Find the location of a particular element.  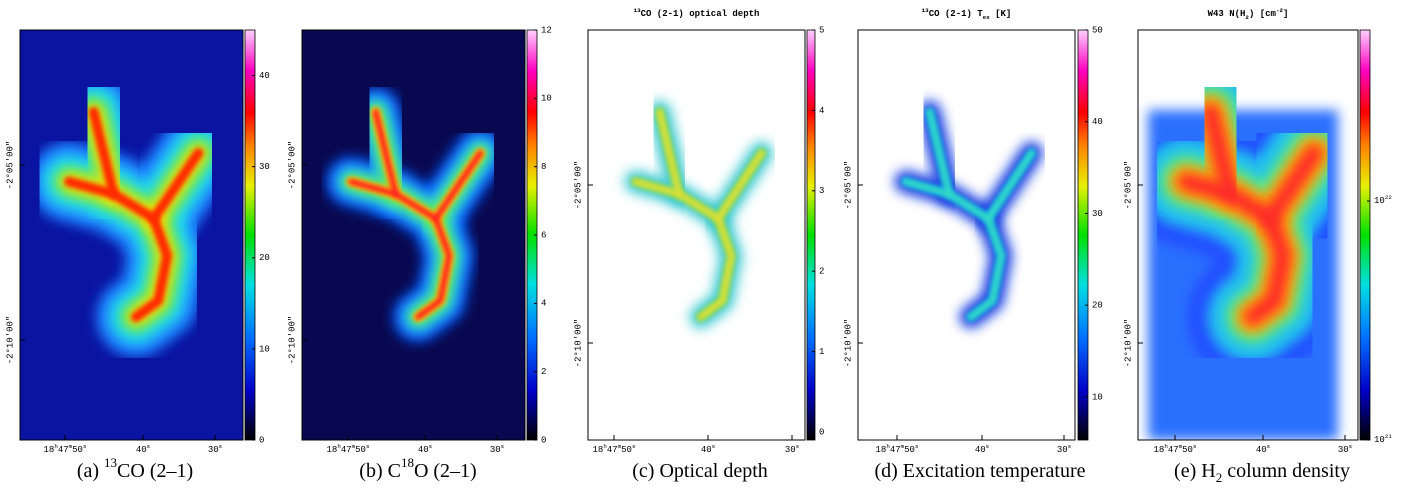

panel-caption-part: (b) C is located at coordinates (380, 471).